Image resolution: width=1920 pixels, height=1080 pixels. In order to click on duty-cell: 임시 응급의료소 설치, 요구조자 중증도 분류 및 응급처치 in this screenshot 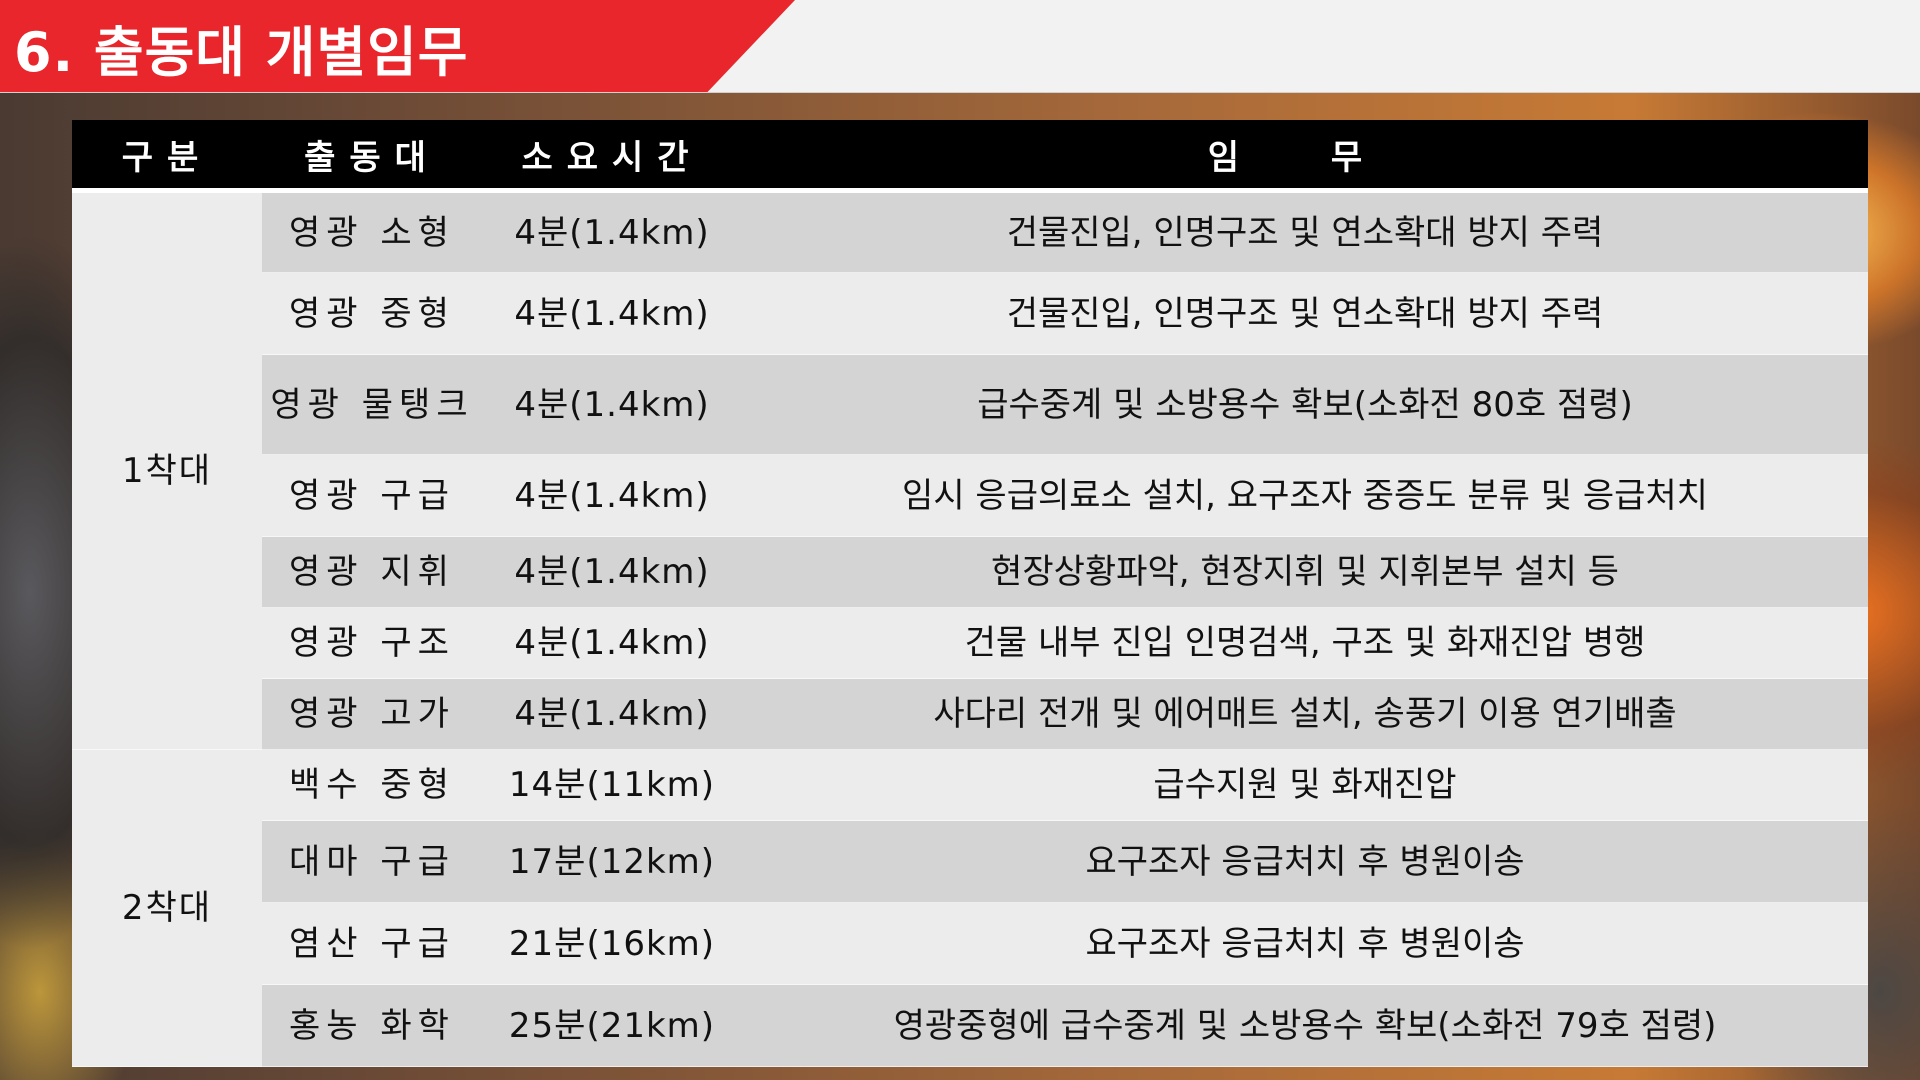, I will do `click(1305, 495)`.